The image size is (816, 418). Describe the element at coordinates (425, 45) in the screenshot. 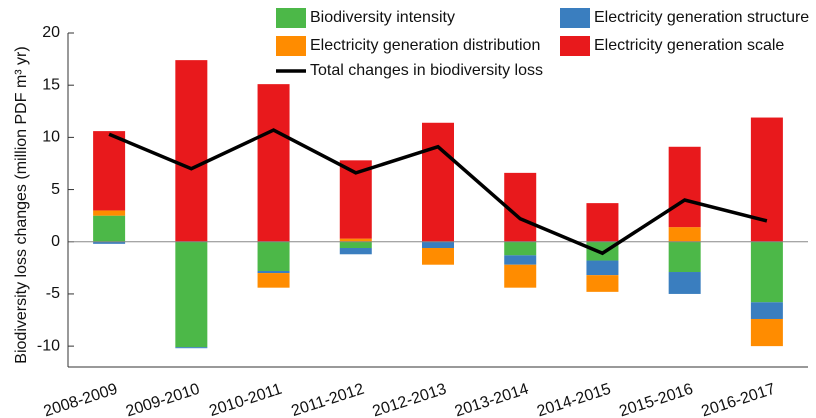

I see `legend-label: Electricity generation distribution` at that location.